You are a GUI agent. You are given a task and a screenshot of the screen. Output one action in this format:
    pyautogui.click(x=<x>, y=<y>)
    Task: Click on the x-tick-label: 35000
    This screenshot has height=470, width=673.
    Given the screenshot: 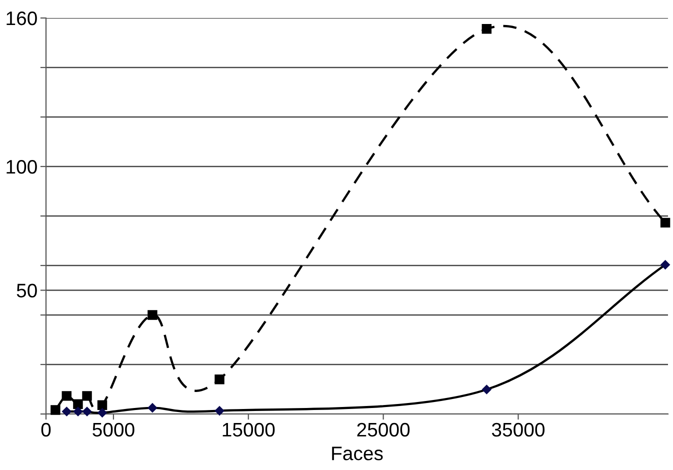 What is the action you would take?
    pyautogui.click(x=518, y=429)
    